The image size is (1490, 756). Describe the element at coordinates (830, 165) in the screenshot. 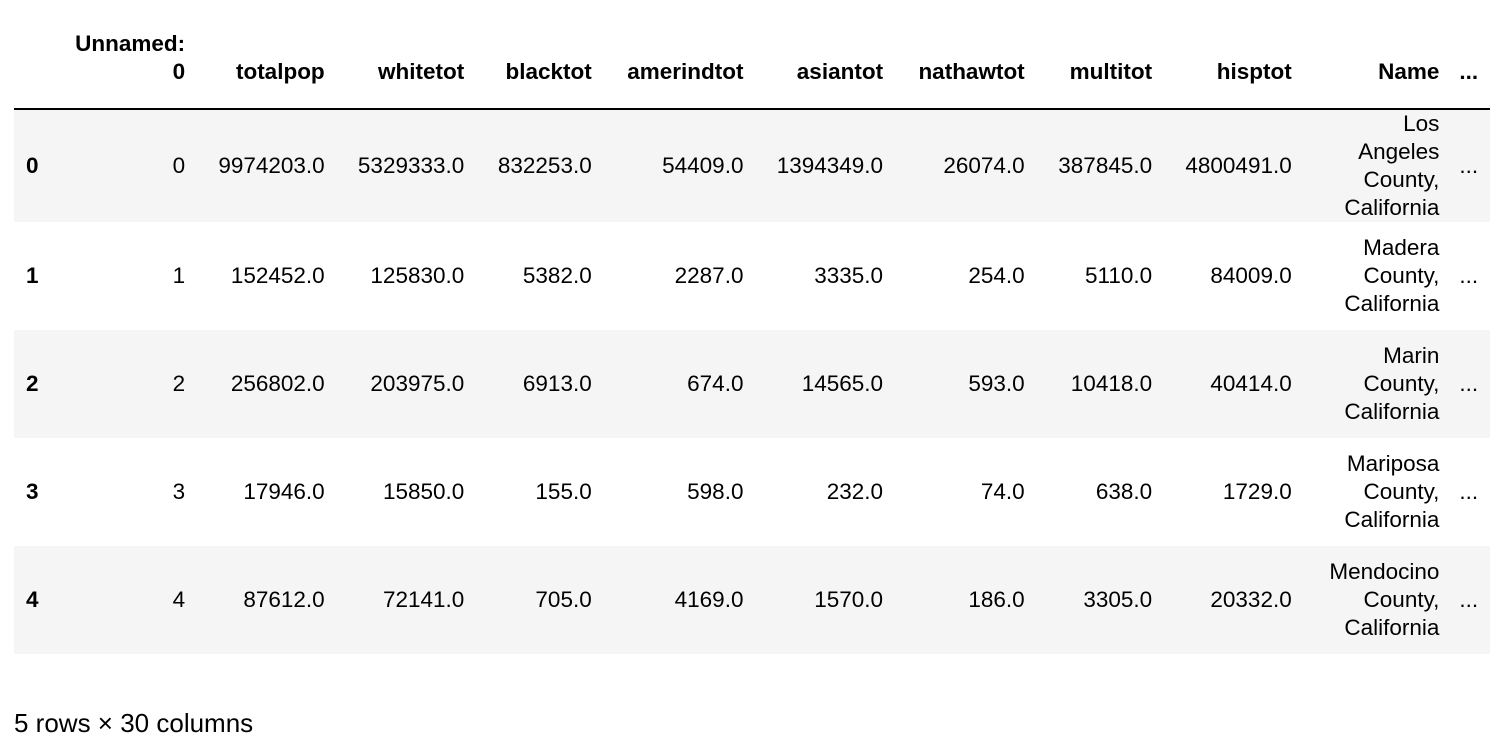

I see `cell-asiantot: 1394349.0` at that location.